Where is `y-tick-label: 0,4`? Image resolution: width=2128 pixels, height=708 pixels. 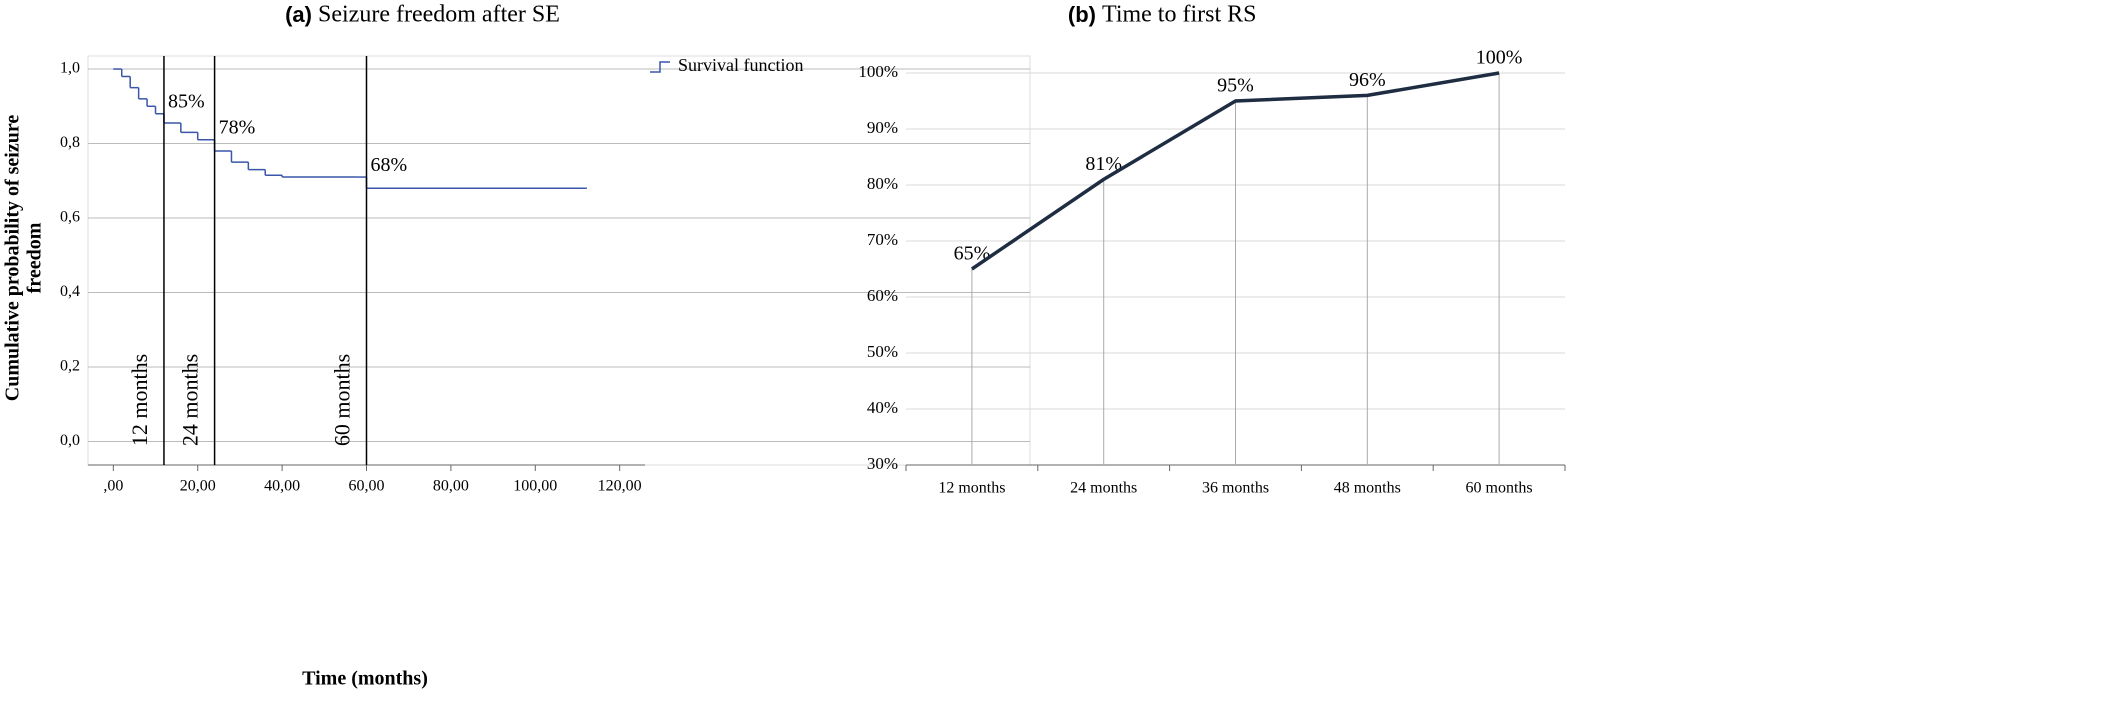 y-tick-label: 0,4 is located at coordinates (70, 291).